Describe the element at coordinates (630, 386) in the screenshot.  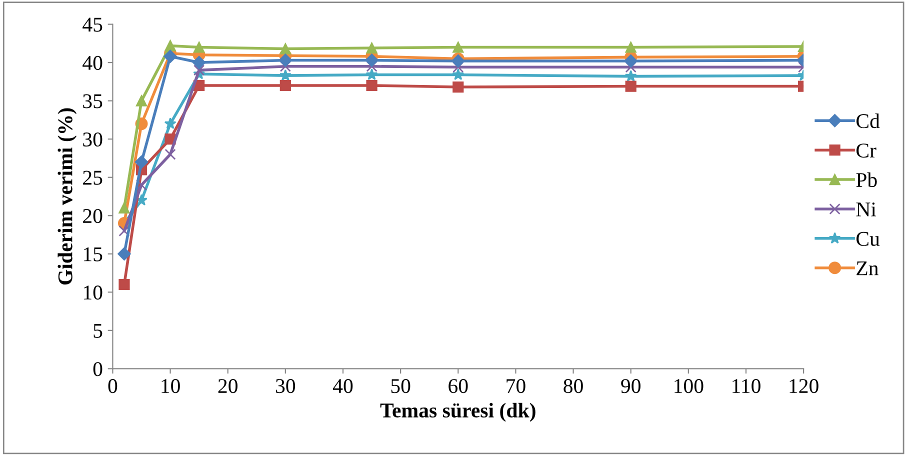
I see `x-tick-label: 90` at that location.